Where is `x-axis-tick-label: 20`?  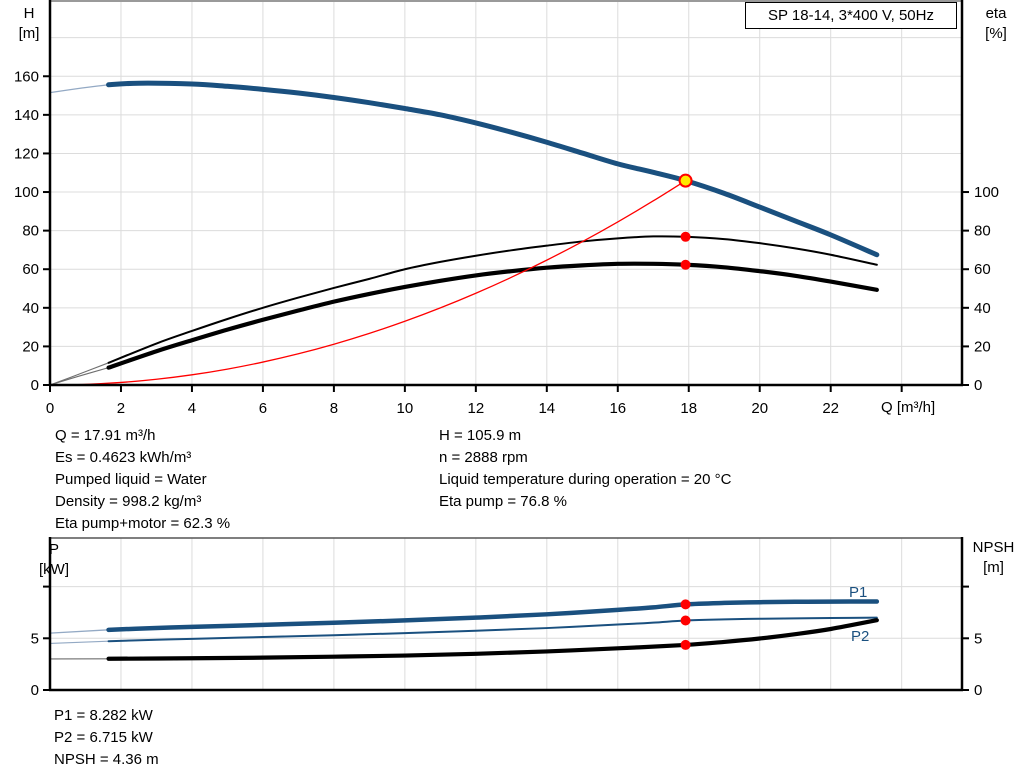
x-axis-tick-label: 20 is located at coordinates (759, 408).